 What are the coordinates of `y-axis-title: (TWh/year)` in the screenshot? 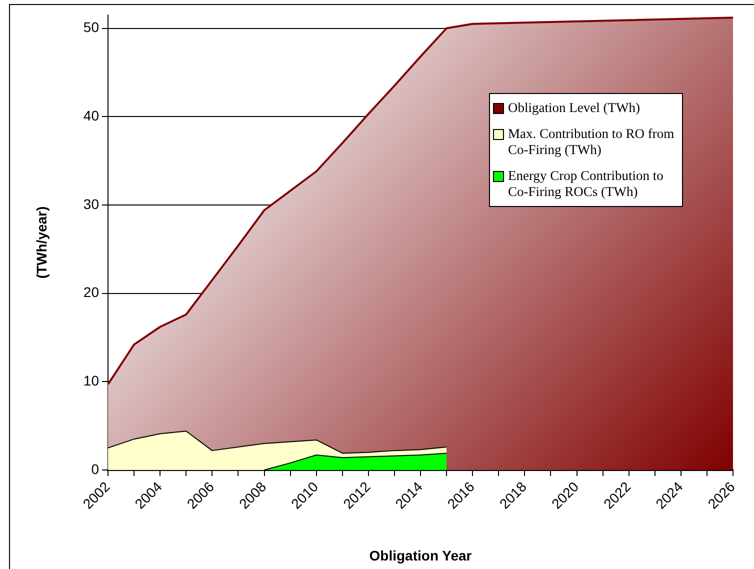 It's located at (41, 242).